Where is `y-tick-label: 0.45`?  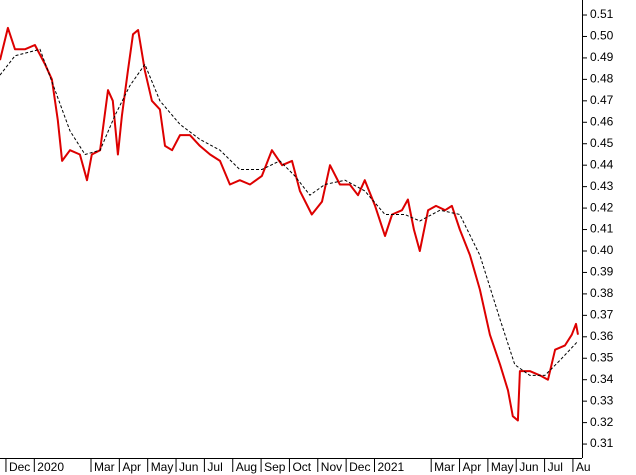
y-tick-label: 0.45 is located at coordinates (602, 143).